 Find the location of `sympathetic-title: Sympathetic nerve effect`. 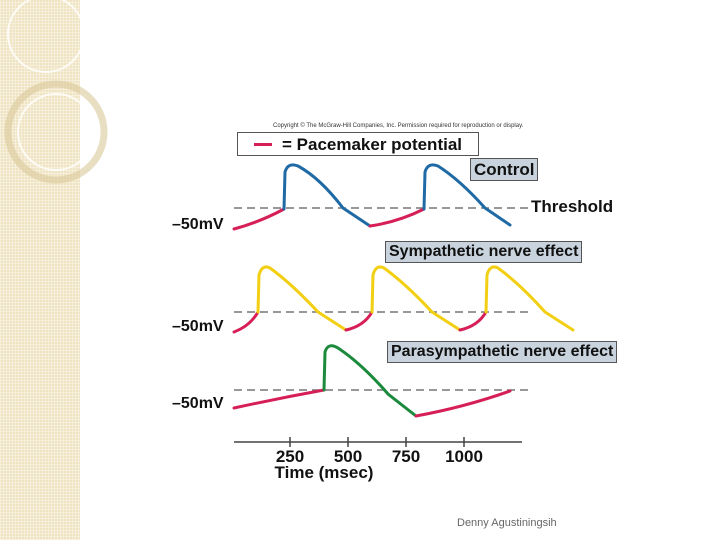

sympathetic-title: Sympathetic nerve effect is located at coordinates (484, 252).